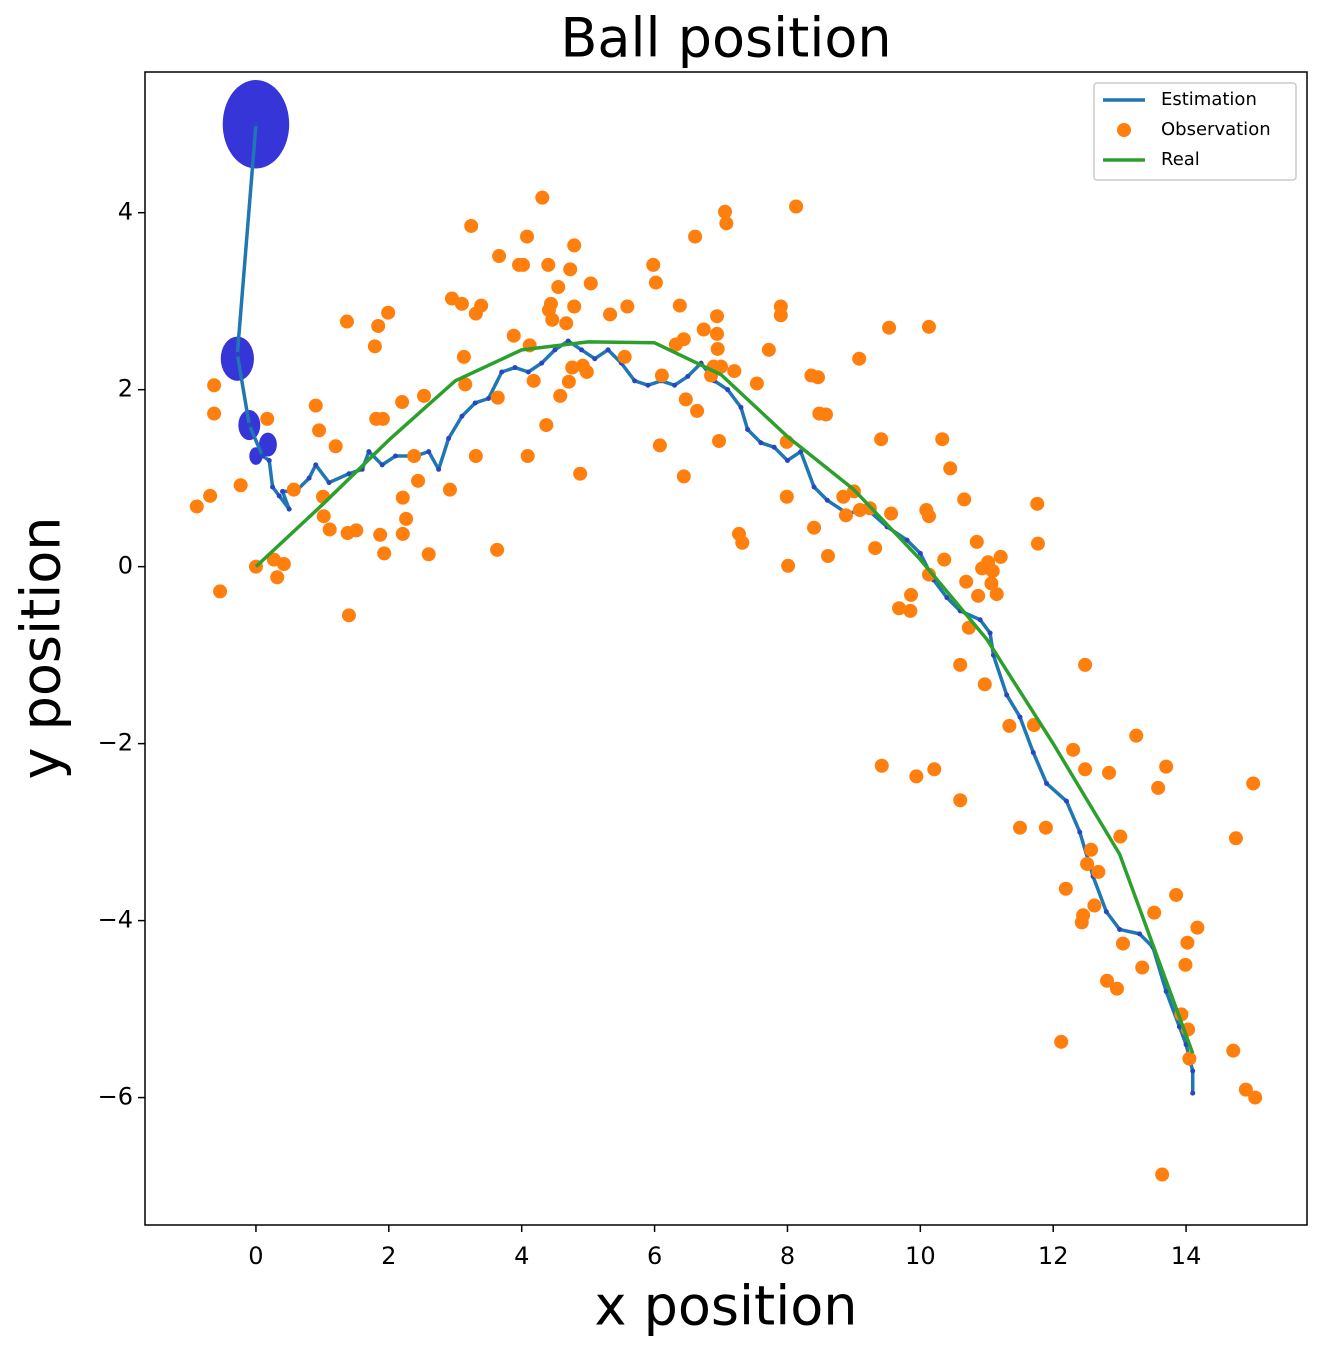  I want to click on legend-swatch, so click(1124, 130).